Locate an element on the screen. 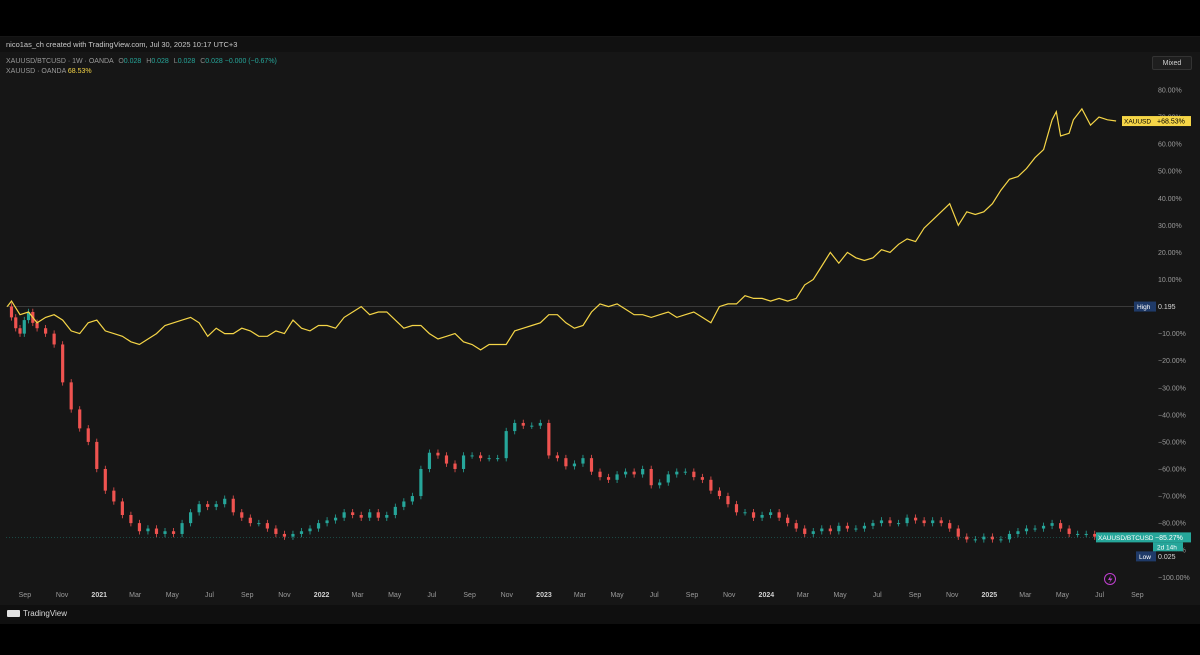 This screenshot has height=655, width=1200. high-value-bg is located at coordinates (1169, 306).